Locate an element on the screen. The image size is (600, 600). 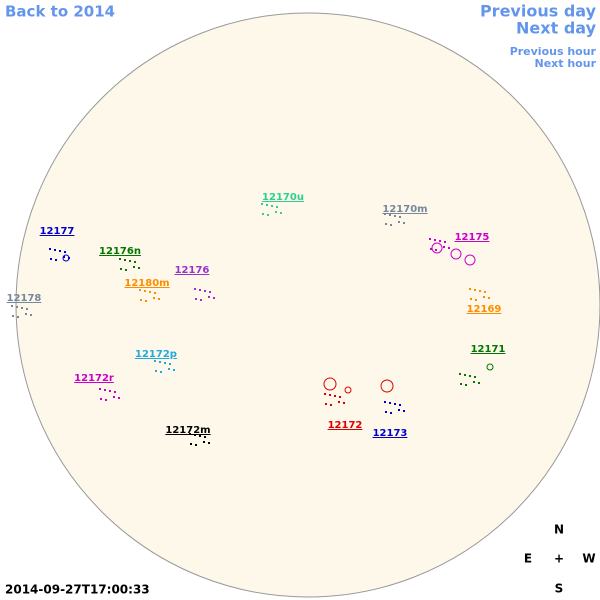
compass-east: E is located at coordinates (528, 559).